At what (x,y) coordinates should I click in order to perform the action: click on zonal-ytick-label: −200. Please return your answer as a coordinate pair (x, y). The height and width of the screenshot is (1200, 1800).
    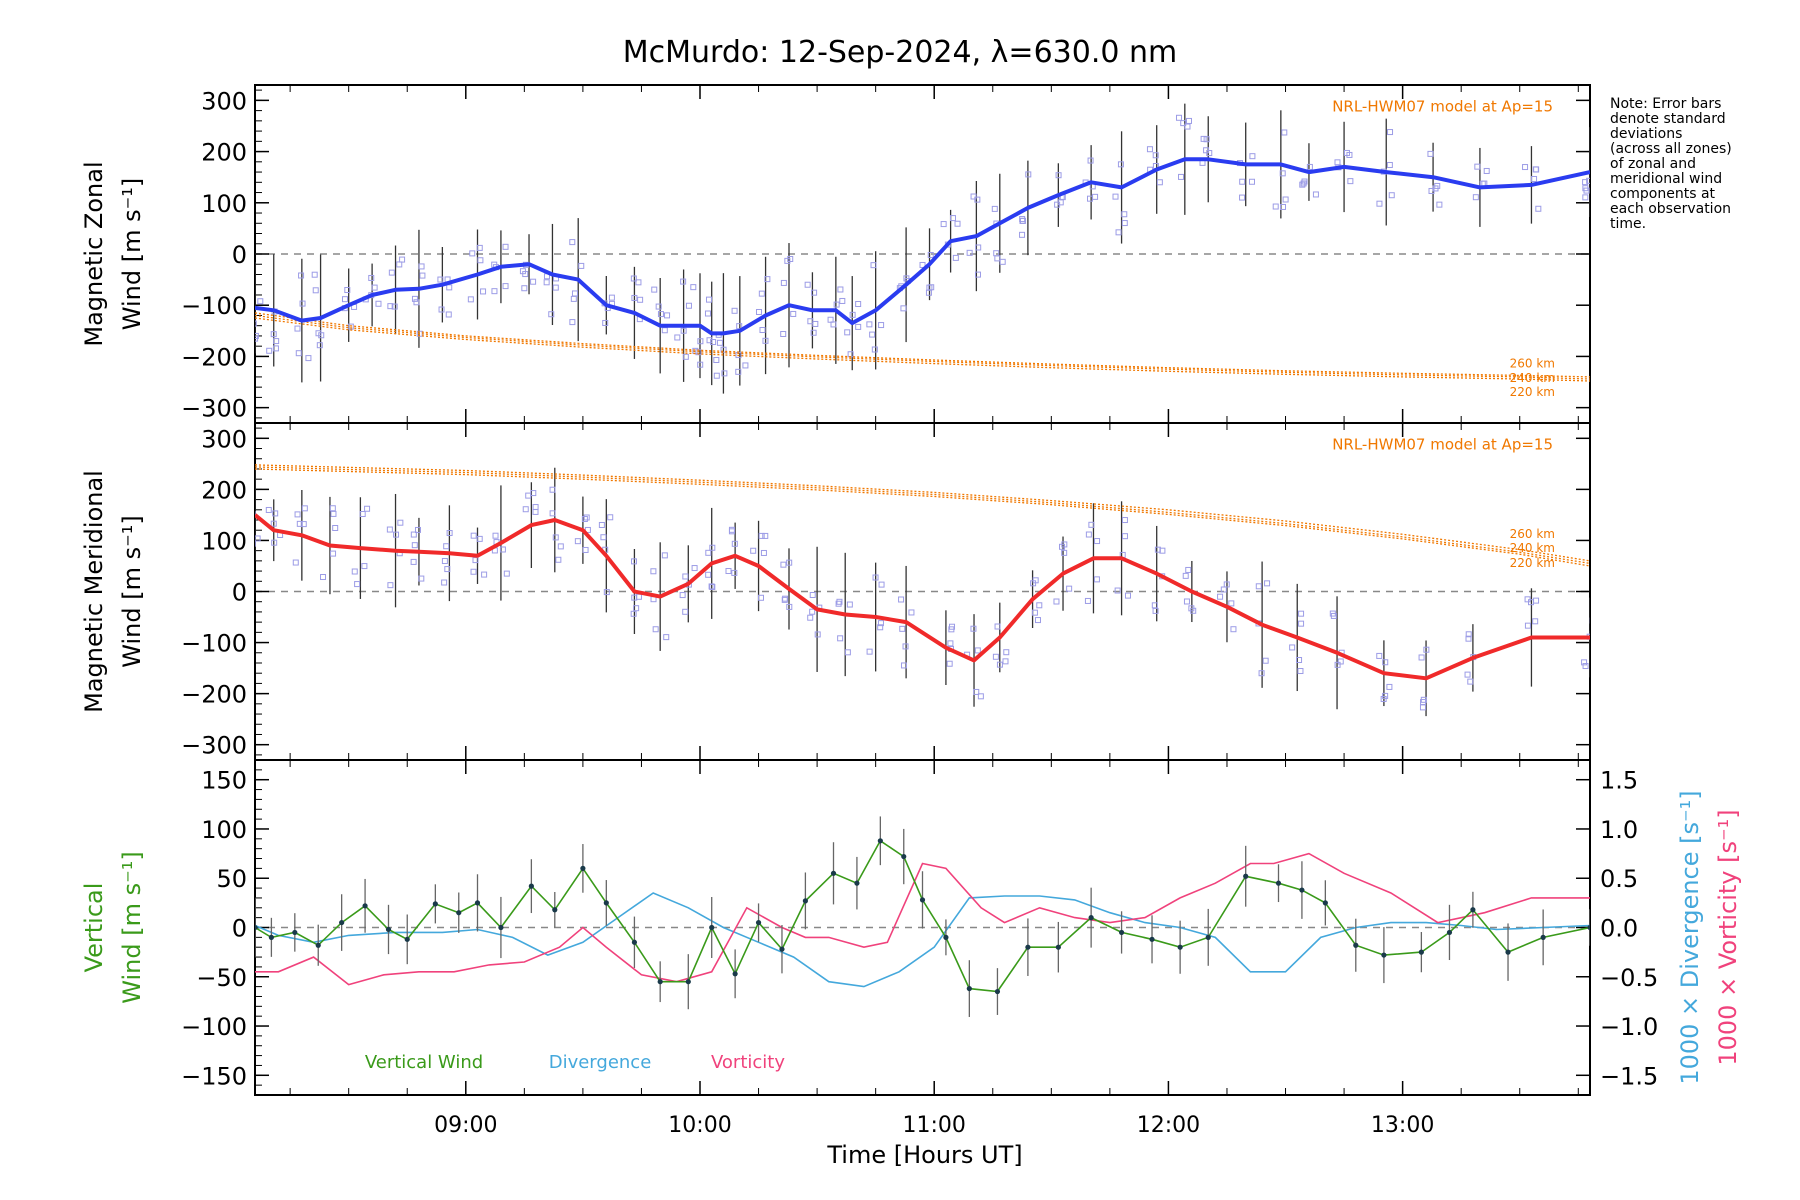
    Looking at the image, I should click on (214, 357).